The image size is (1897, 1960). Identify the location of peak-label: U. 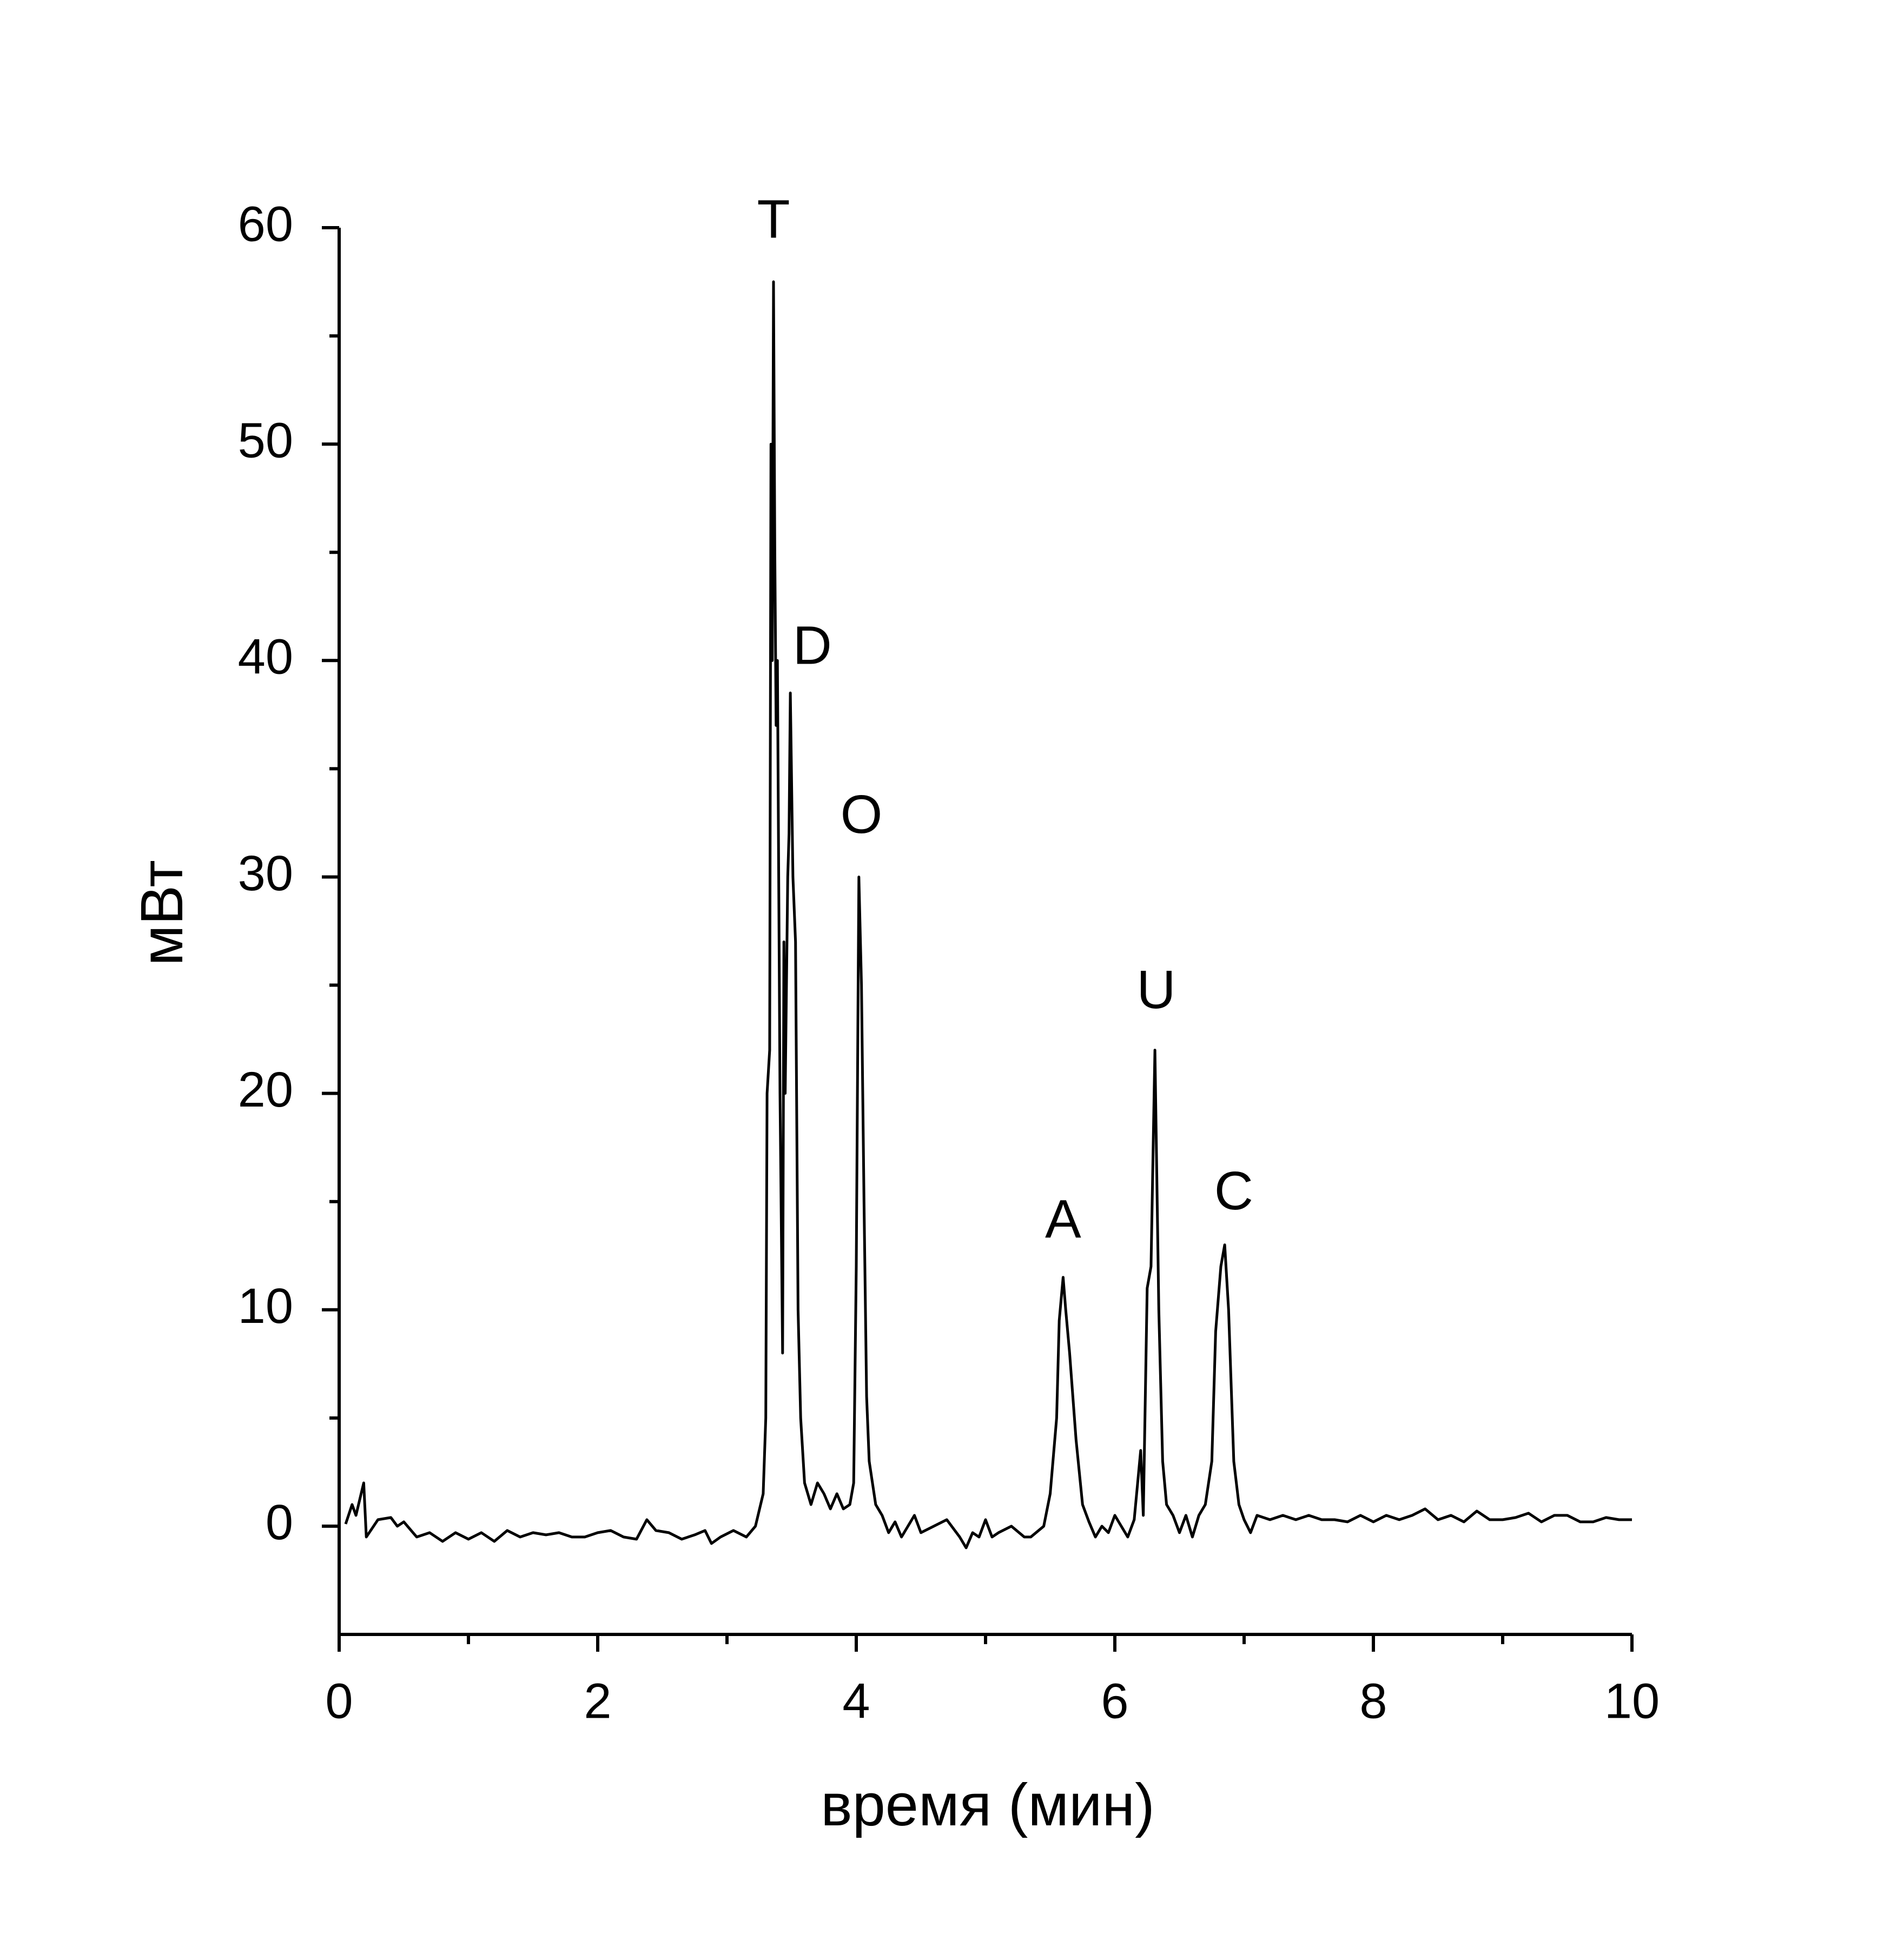
(1155, 989).